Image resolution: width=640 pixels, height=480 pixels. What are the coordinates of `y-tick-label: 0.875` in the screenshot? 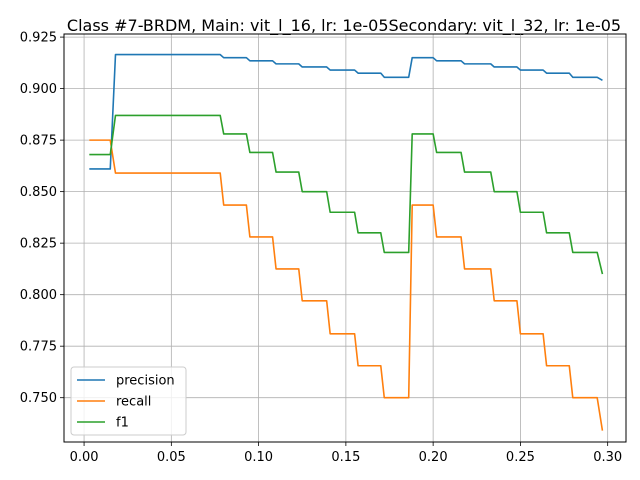 It's located at (38, 141).